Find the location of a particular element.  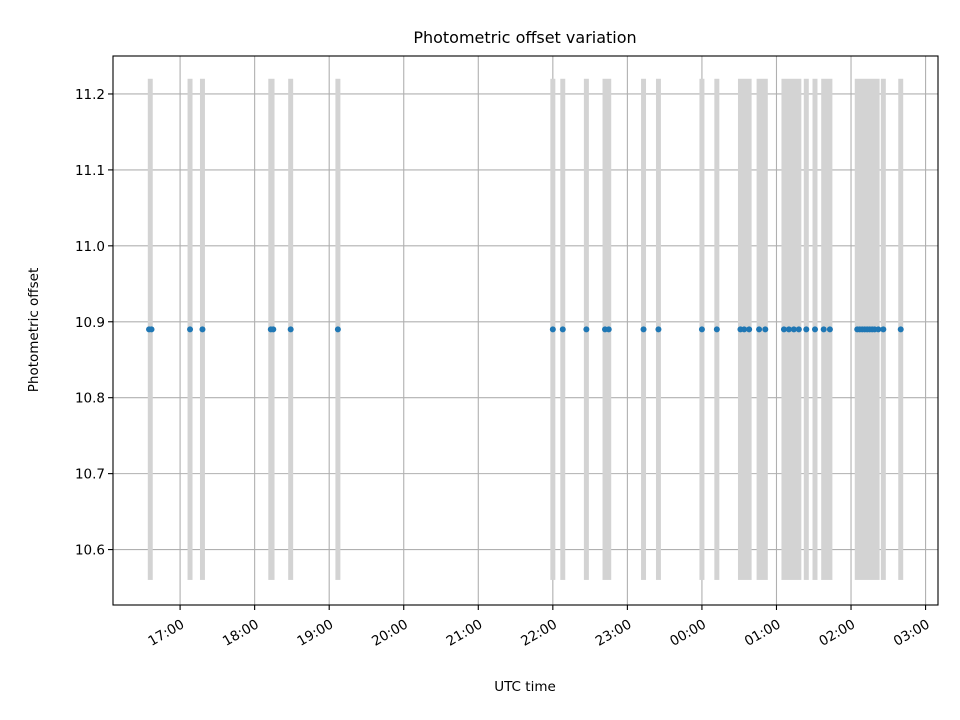

chart-title: Photometric offset variation is located at coordinates (524, 37).